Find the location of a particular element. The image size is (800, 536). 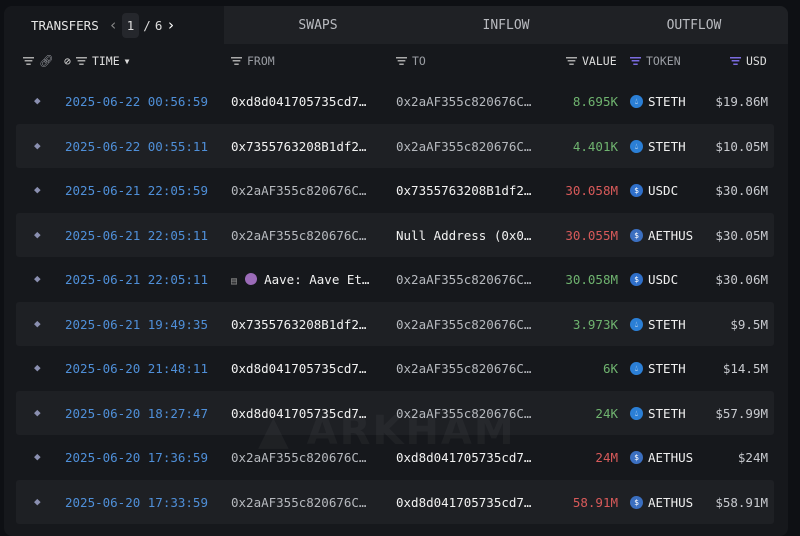

tab-transfers-label: TRANSFERS is located at coordinates (65, 25).